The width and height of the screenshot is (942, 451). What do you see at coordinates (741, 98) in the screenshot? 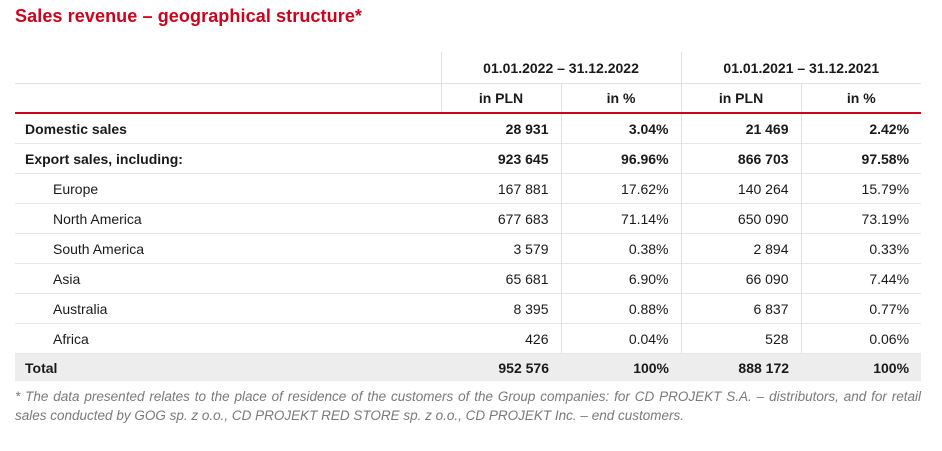
I see `unit-2021-pln: in PLN` at bounding box center [741, 98].